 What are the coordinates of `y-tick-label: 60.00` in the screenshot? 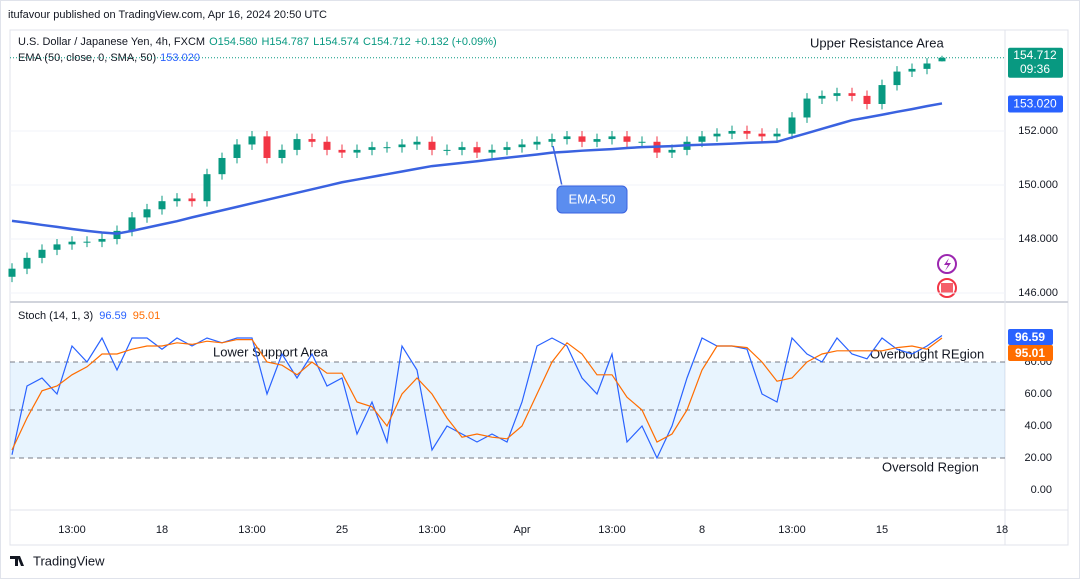 It's located at (1038, 394).